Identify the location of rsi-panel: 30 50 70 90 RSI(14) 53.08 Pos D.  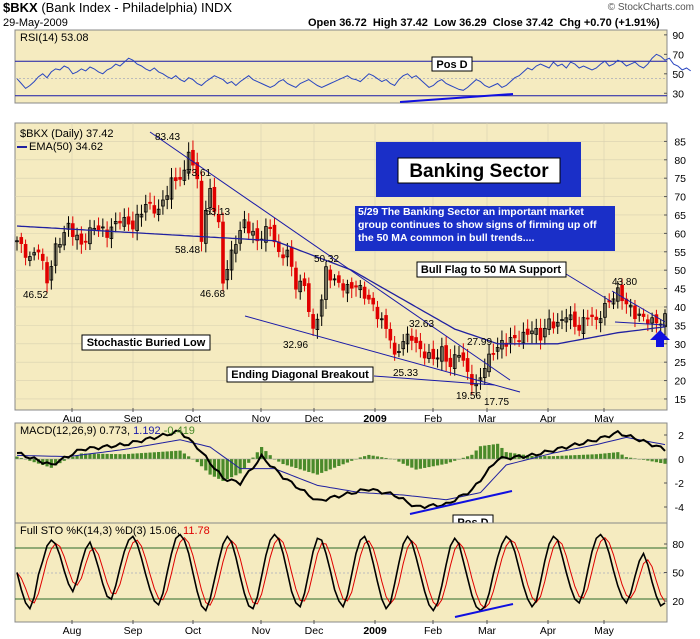
(352, 66).